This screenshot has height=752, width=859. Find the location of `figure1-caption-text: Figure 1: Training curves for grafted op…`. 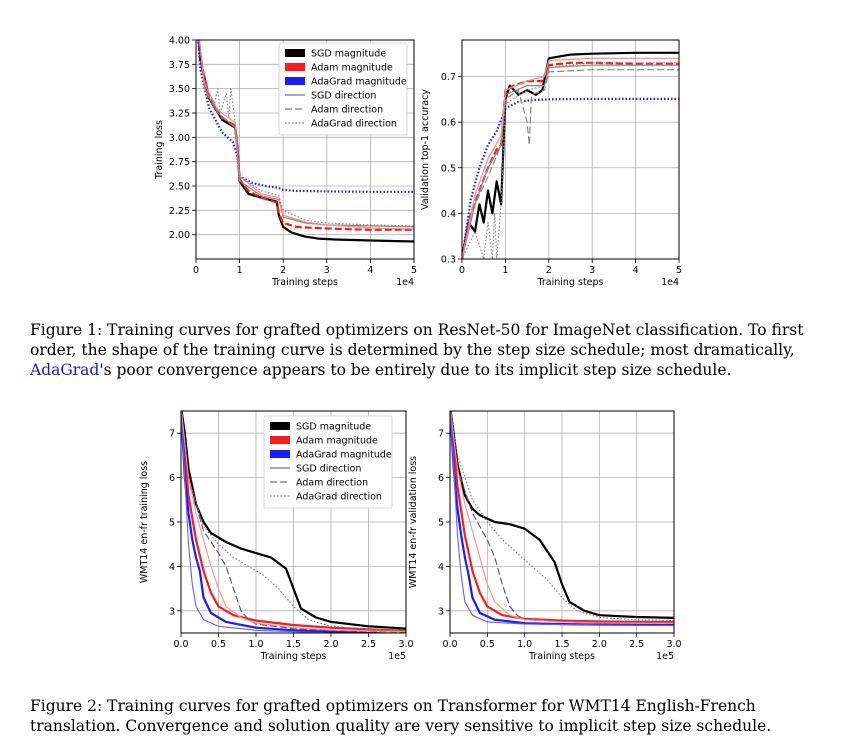

figure1-caption-text: Figure 1: Training curves for grafted op… is located at coordinates (417, 340).